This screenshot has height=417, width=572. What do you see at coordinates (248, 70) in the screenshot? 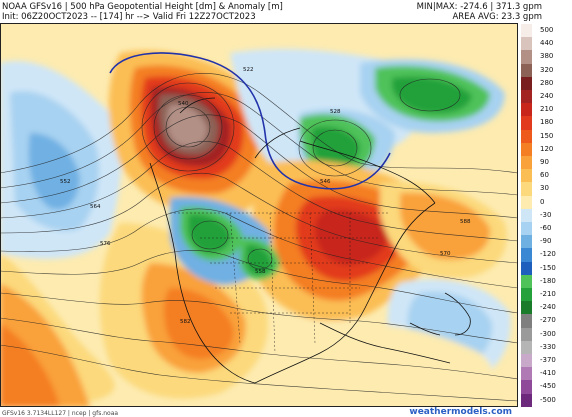
I see `contour-label: 522` at bounding box center [248, 70].